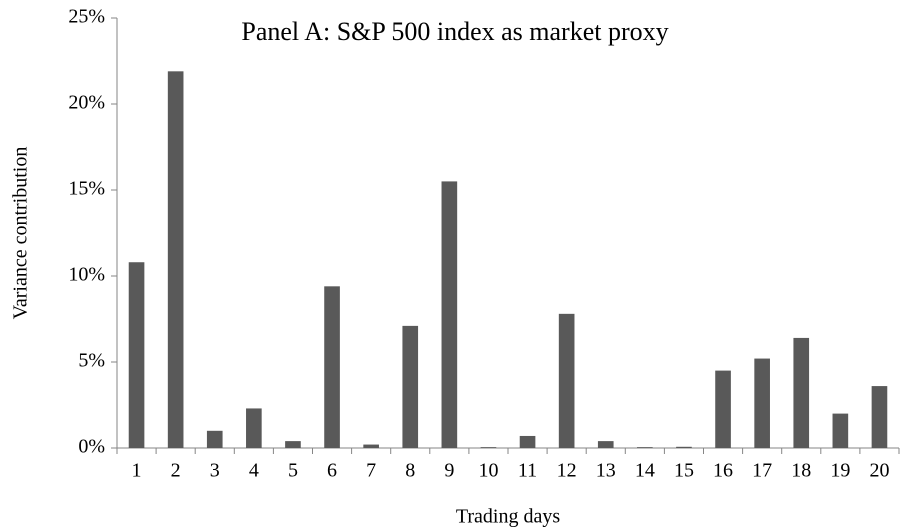  I want to click on x-tick-label: 4, so click(254, 471).